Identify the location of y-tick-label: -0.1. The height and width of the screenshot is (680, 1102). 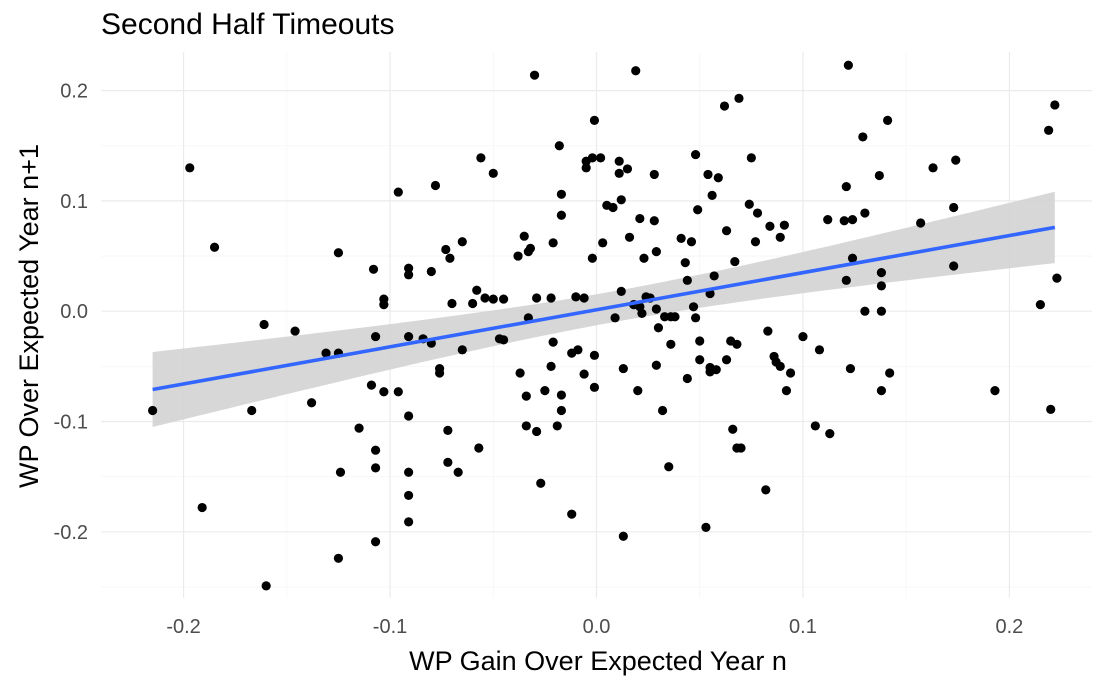
(71, 423).